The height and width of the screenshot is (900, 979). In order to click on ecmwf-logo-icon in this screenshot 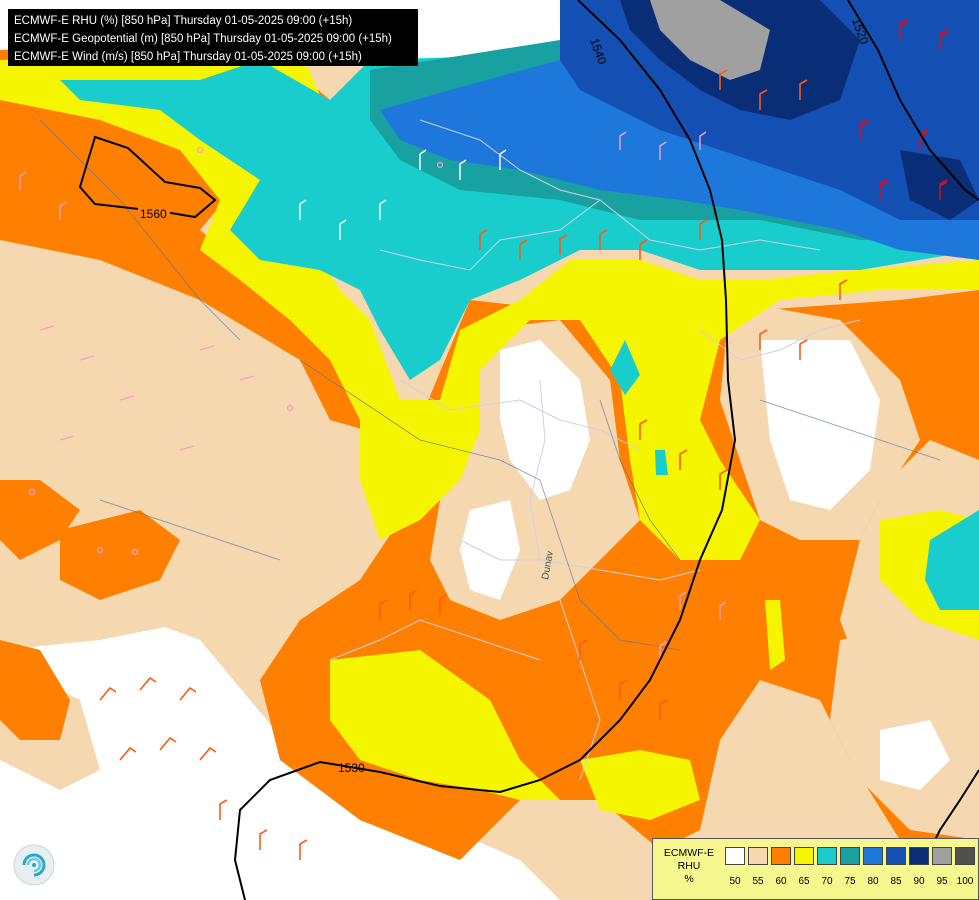, I will do `click(34, 865)`.